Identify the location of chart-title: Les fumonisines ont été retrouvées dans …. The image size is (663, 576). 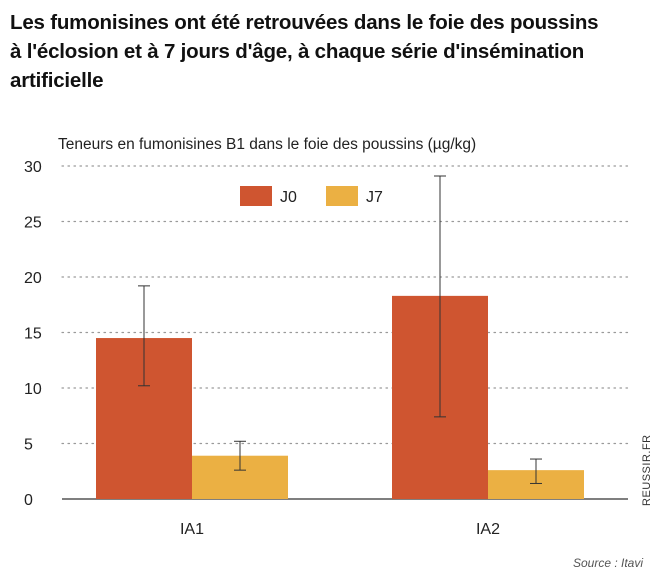
(310, 51).